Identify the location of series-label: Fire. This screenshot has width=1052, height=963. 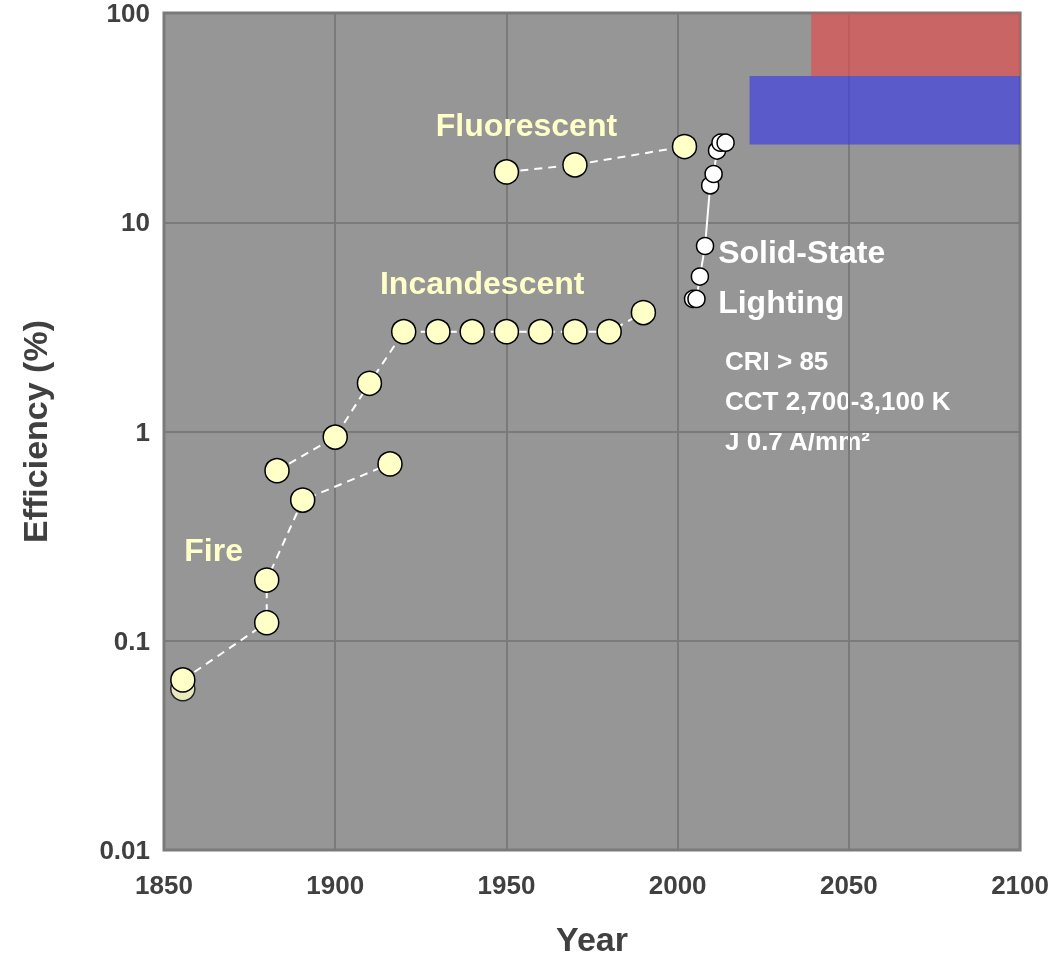
(213, 550).